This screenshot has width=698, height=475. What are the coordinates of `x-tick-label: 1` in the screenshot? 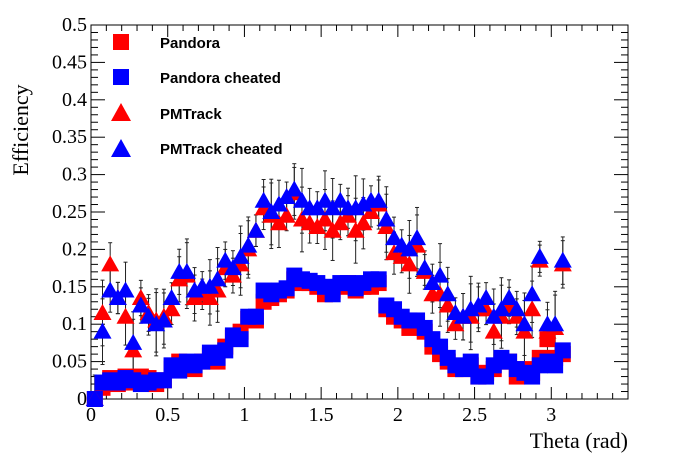 It's located at (244, 415).